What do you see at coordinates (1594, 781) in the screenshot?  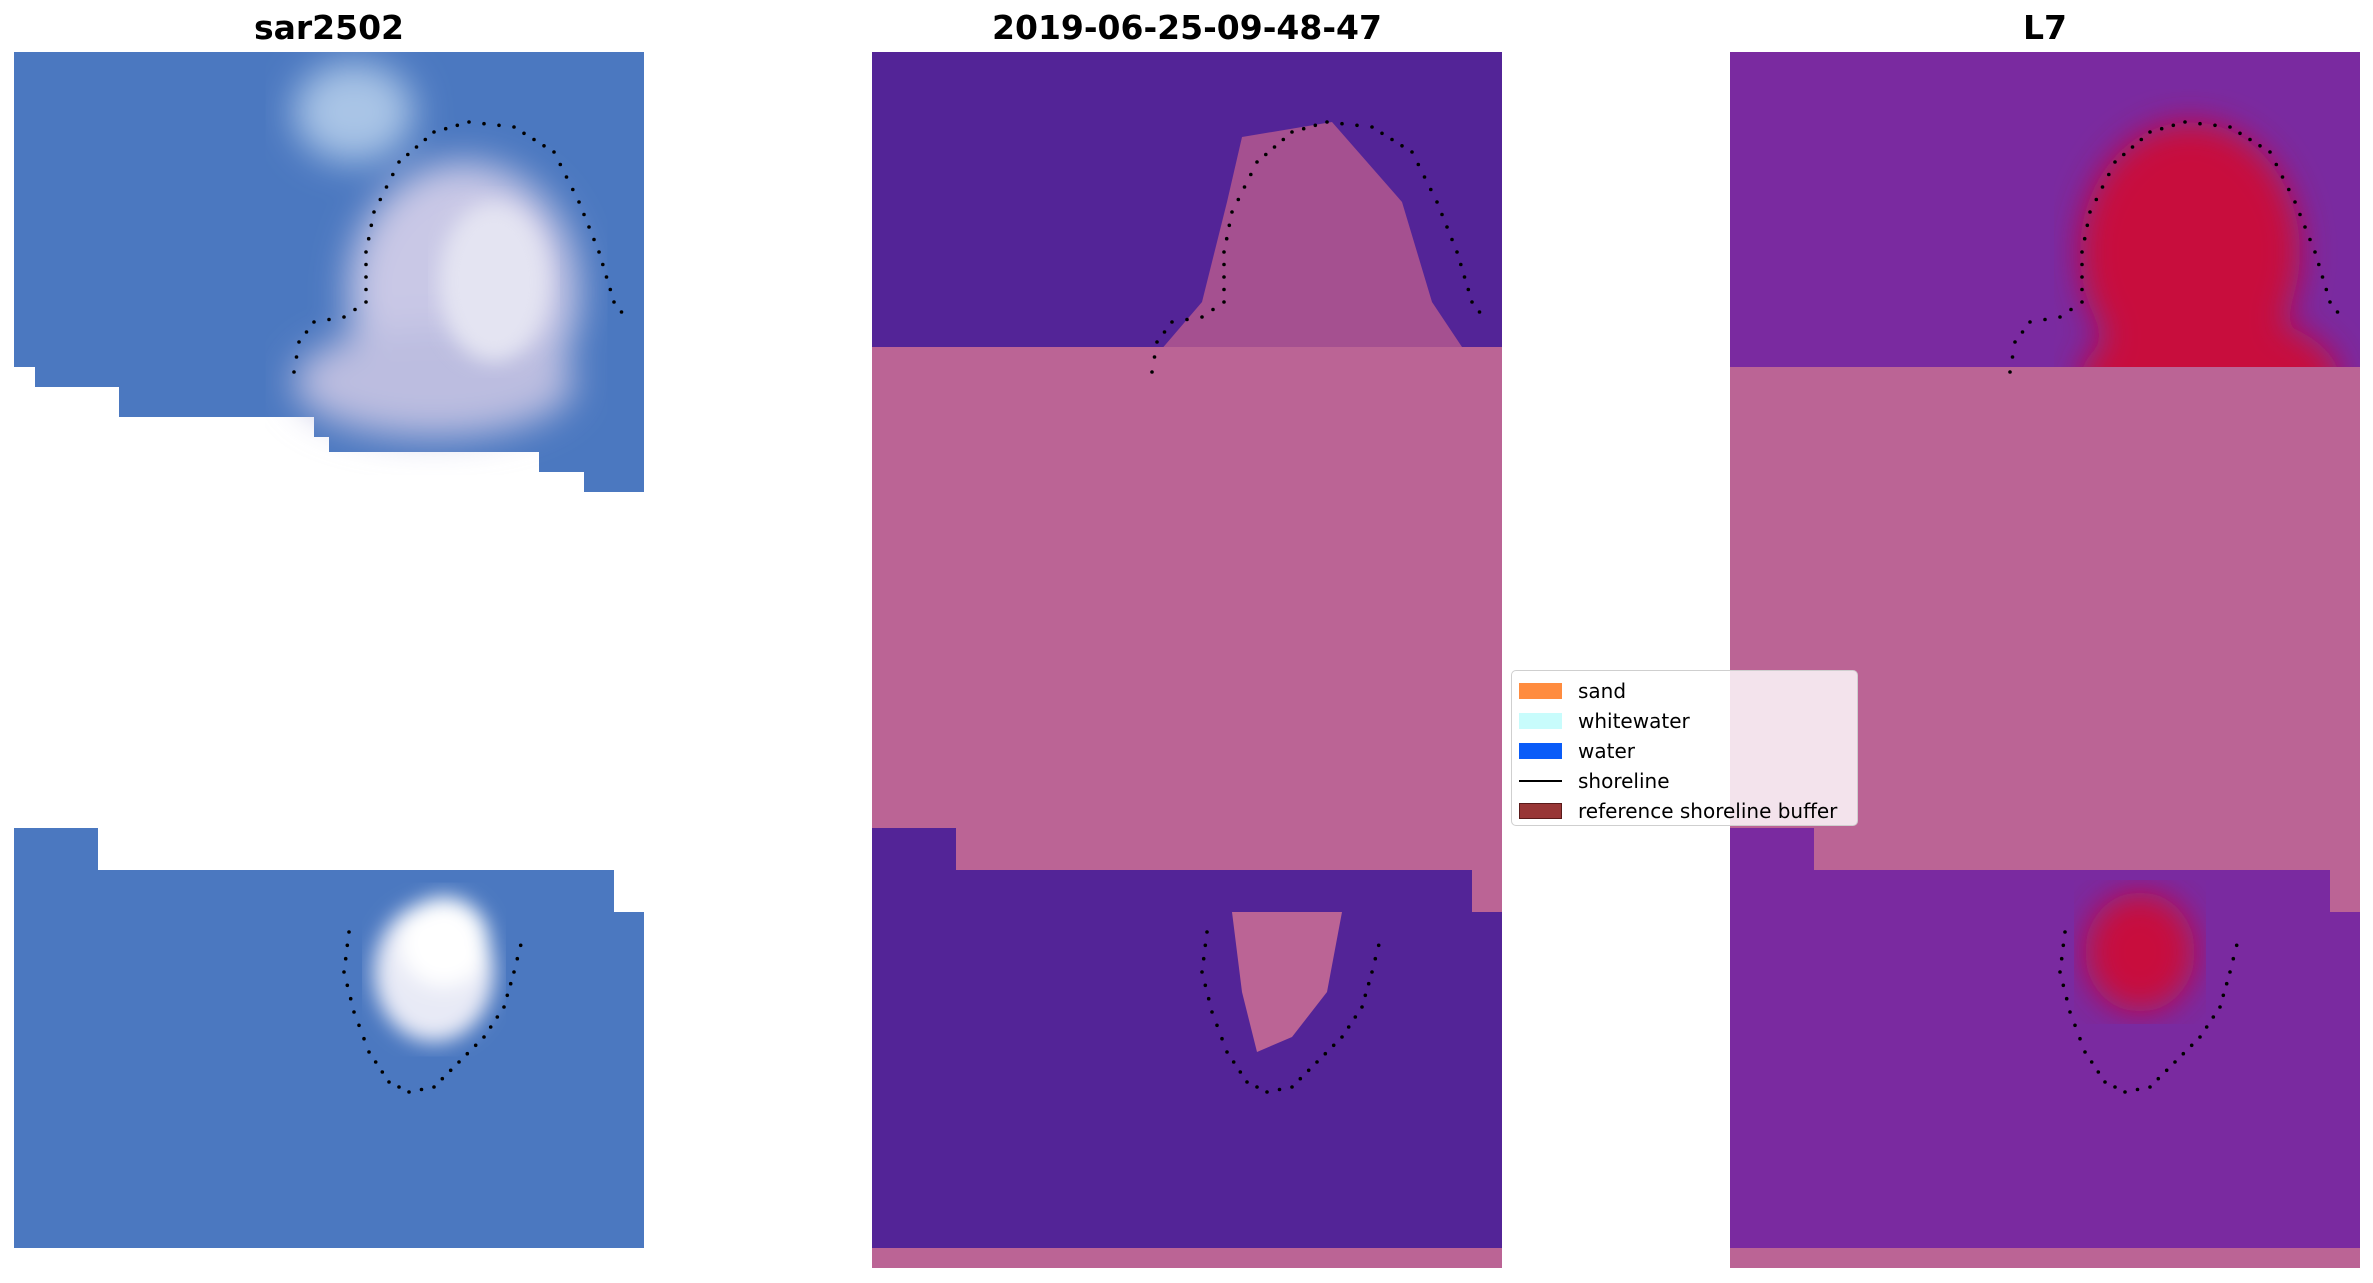 I see `legend-item-shoreline: shoreline` at bounding box center [1594, 781].